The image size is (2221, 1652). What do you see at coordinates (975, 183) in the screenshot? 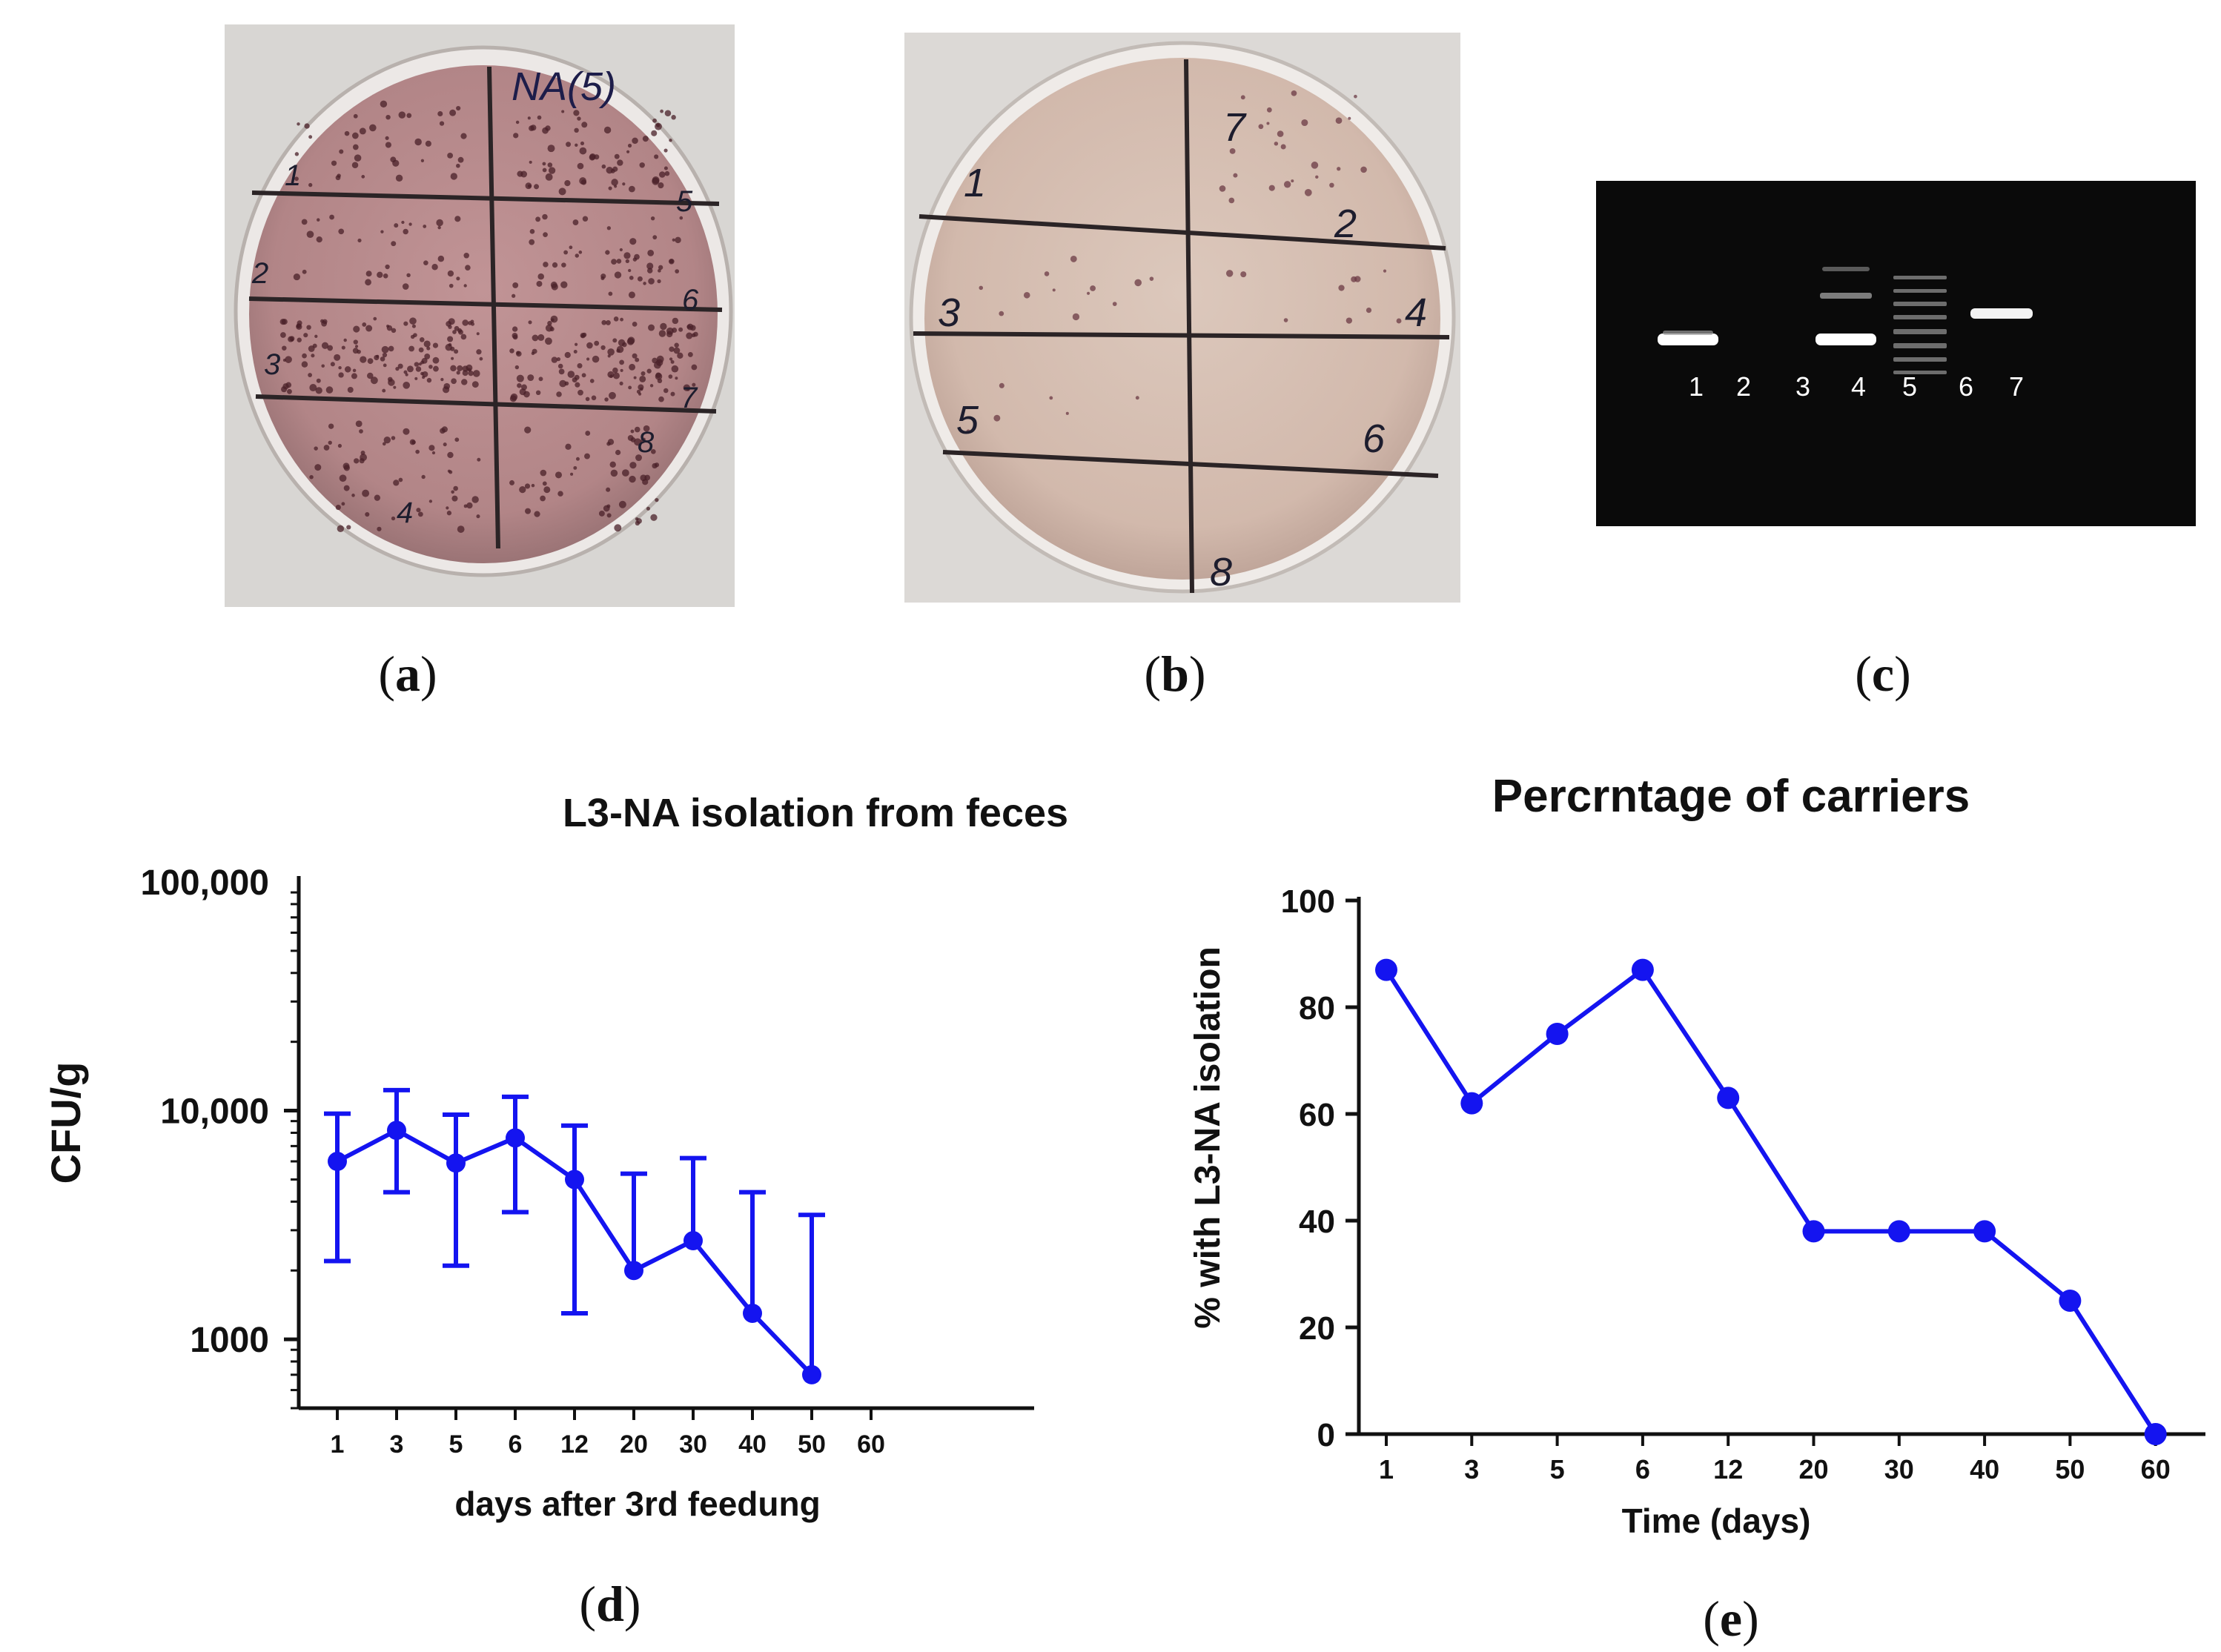
I see `plate-b-label-1: 1` at bounding box center [975, 183].